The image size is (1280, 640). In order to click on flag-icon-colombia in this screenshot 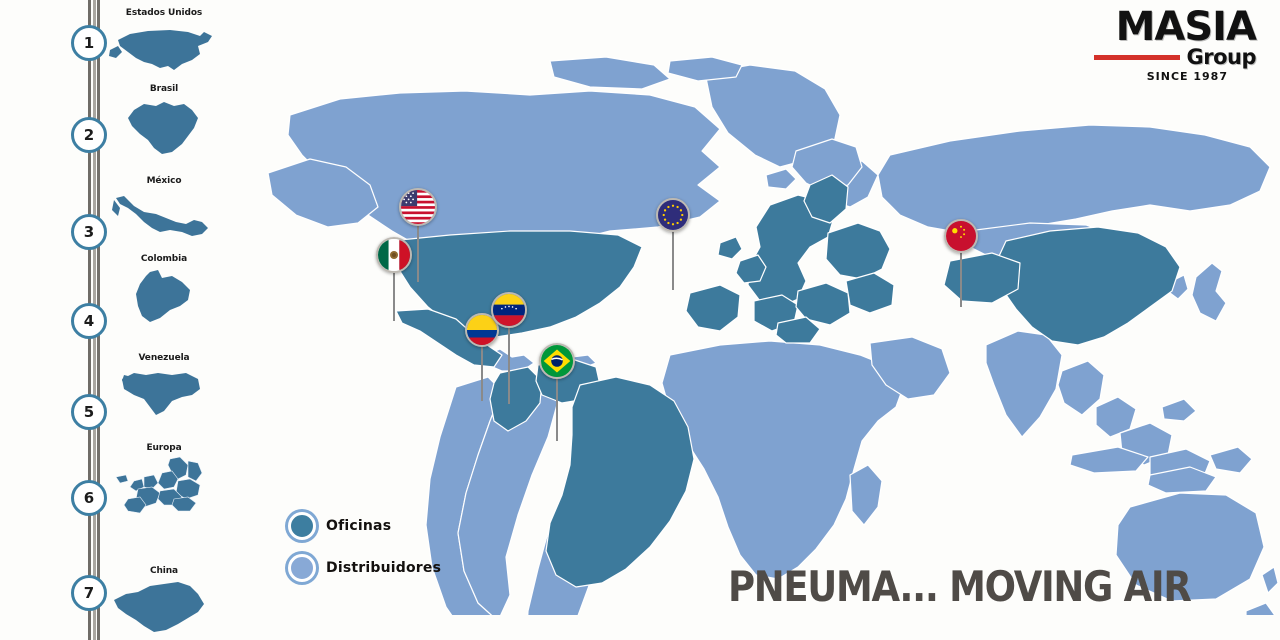, I will do `click(482, 330)`.